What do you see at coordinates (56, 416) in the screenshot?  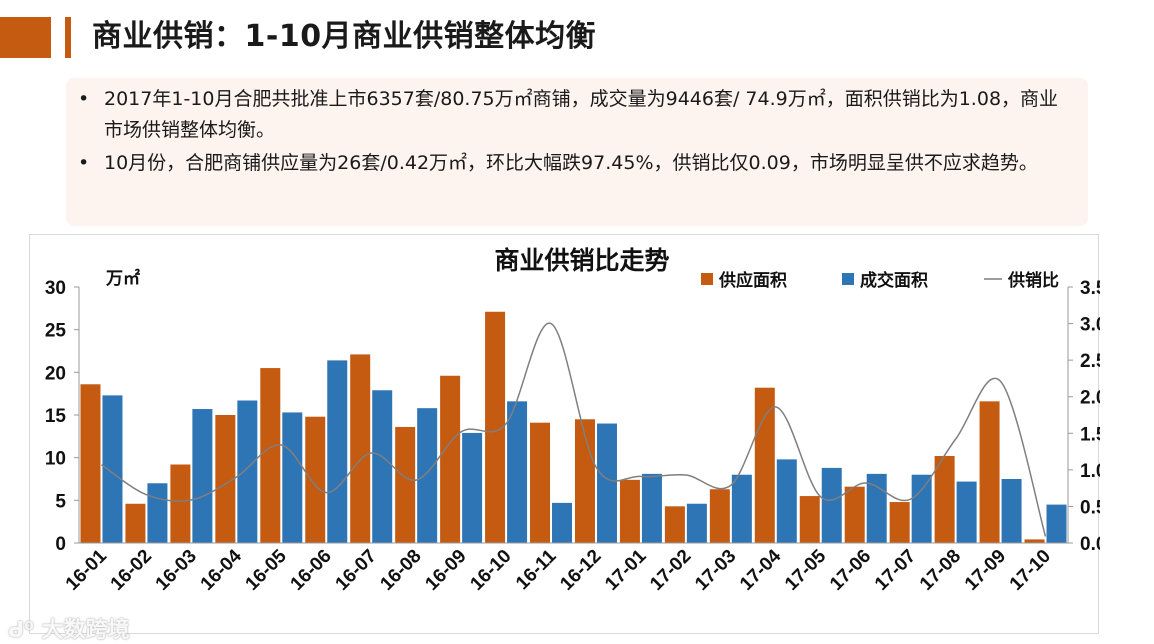 I see `y-left-tick-label: 15` at bounding box center [56, 416].